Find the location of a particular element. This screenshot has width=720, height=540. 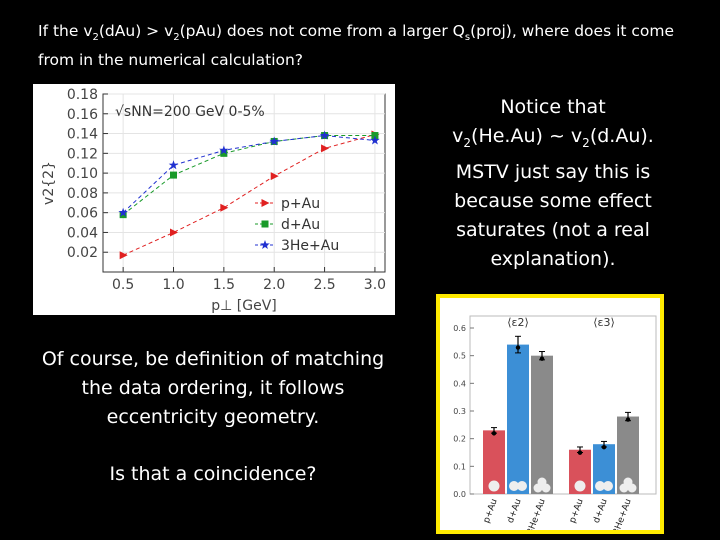

y-tick-label: 0.04 is located at coordinates (82, 233).